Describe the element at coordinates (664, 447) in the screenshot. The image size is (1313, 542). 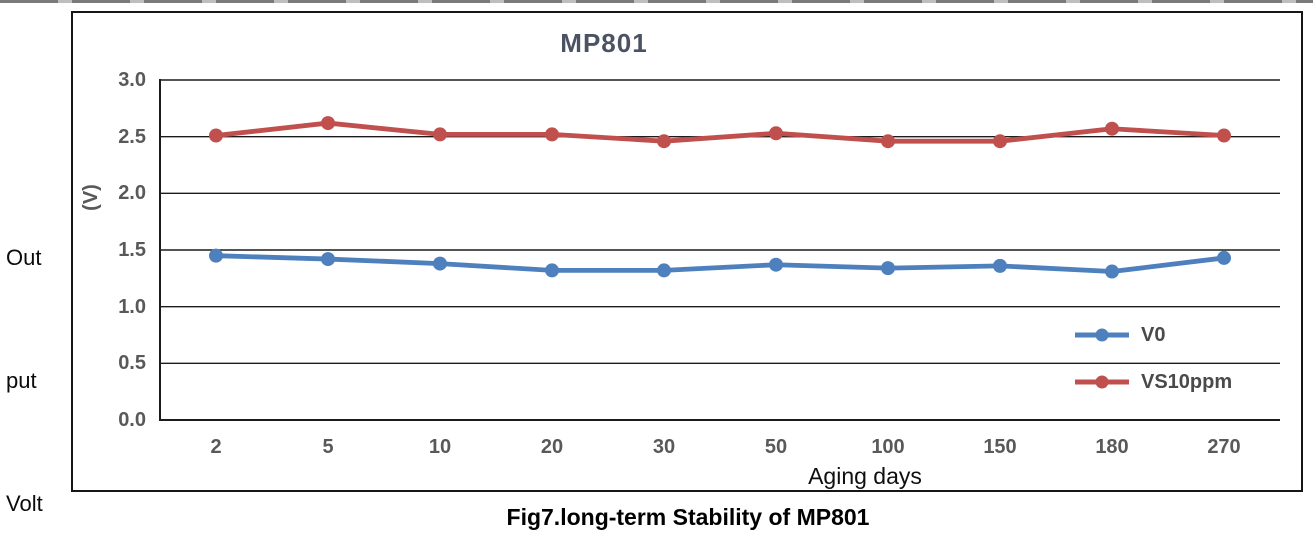
I see `x-tick-label: 30` at that location.